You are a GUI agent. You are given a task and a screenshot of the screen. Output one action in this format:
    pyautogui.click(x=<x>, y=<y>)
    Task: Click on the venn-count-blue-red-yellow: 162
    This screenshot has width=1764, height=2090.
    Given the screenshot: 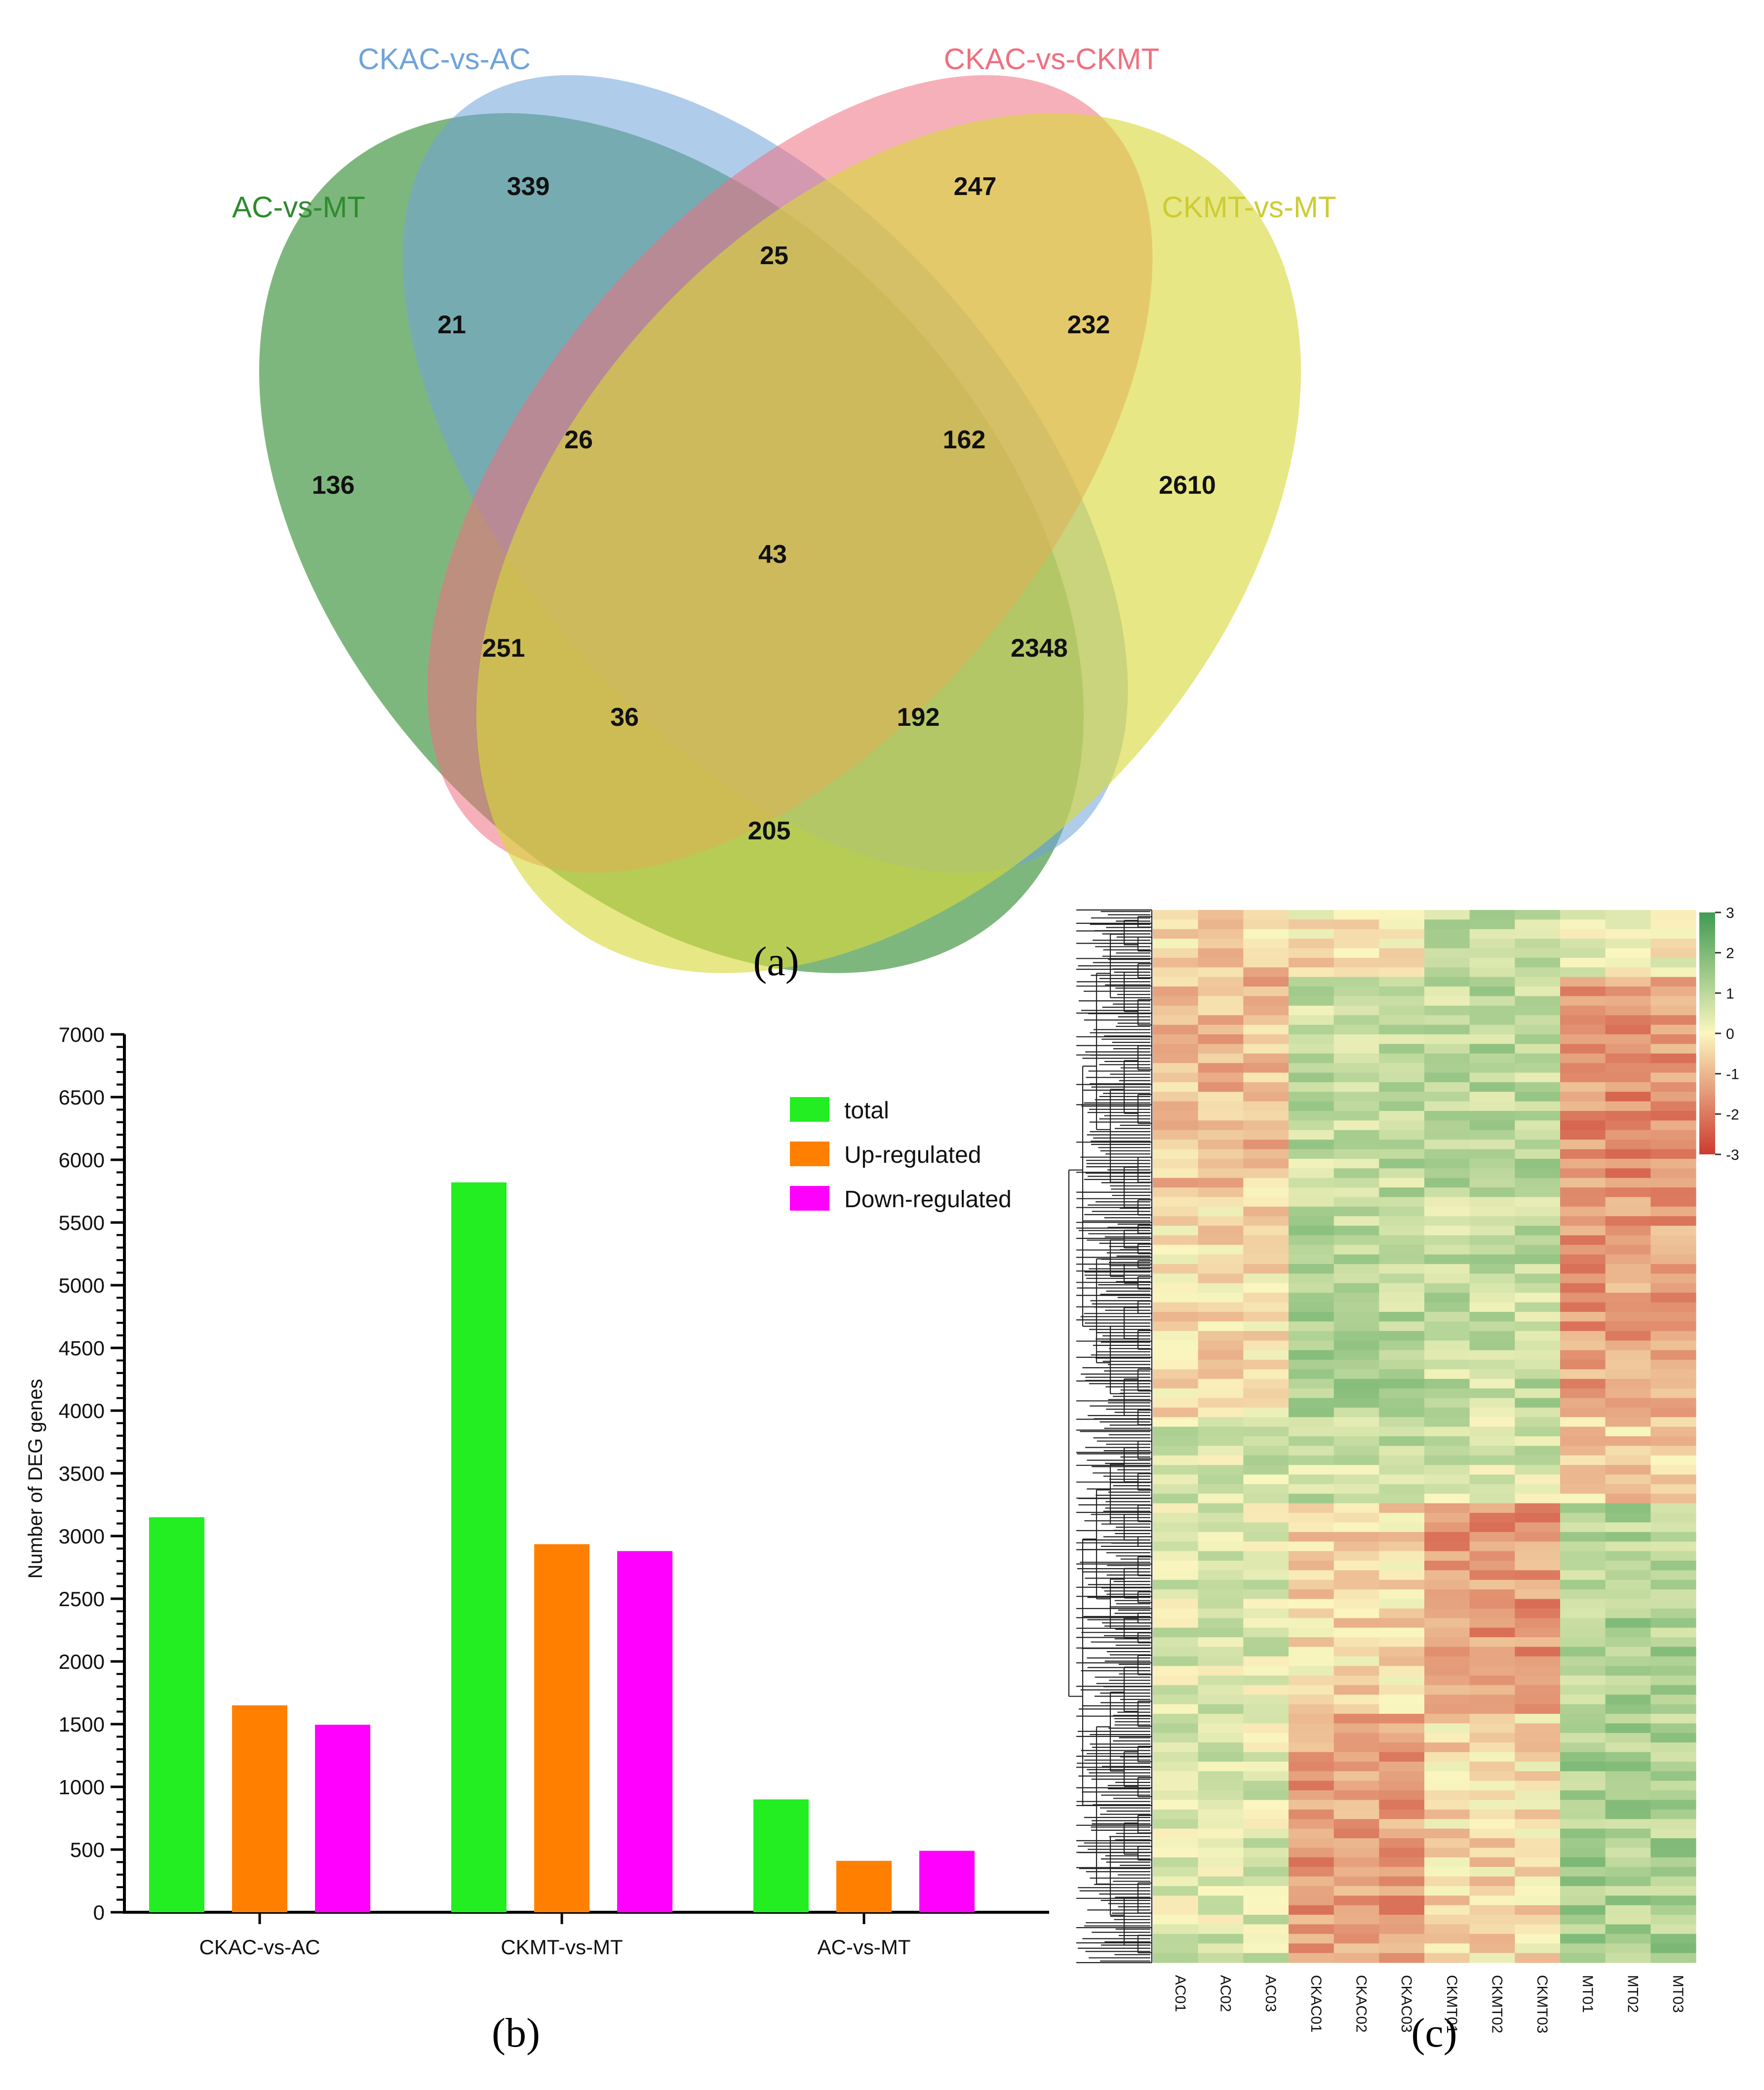 What is the action you would take?
    pyautogui.click(x=964, y=440)
    